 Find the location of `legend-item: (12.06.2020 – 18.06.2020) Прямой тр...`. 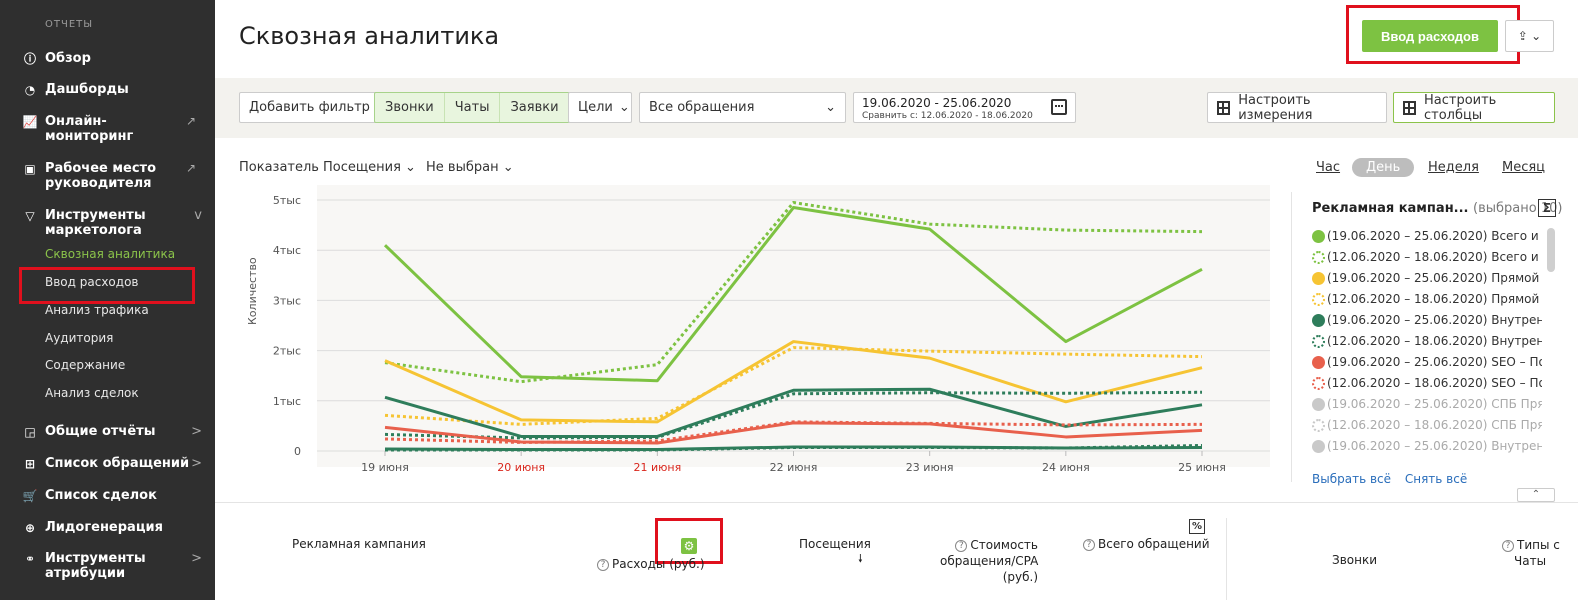

legend-item: (12.06.2020 – 18.06.2020) Прямой тр... is located at coordinates (1427, 299).